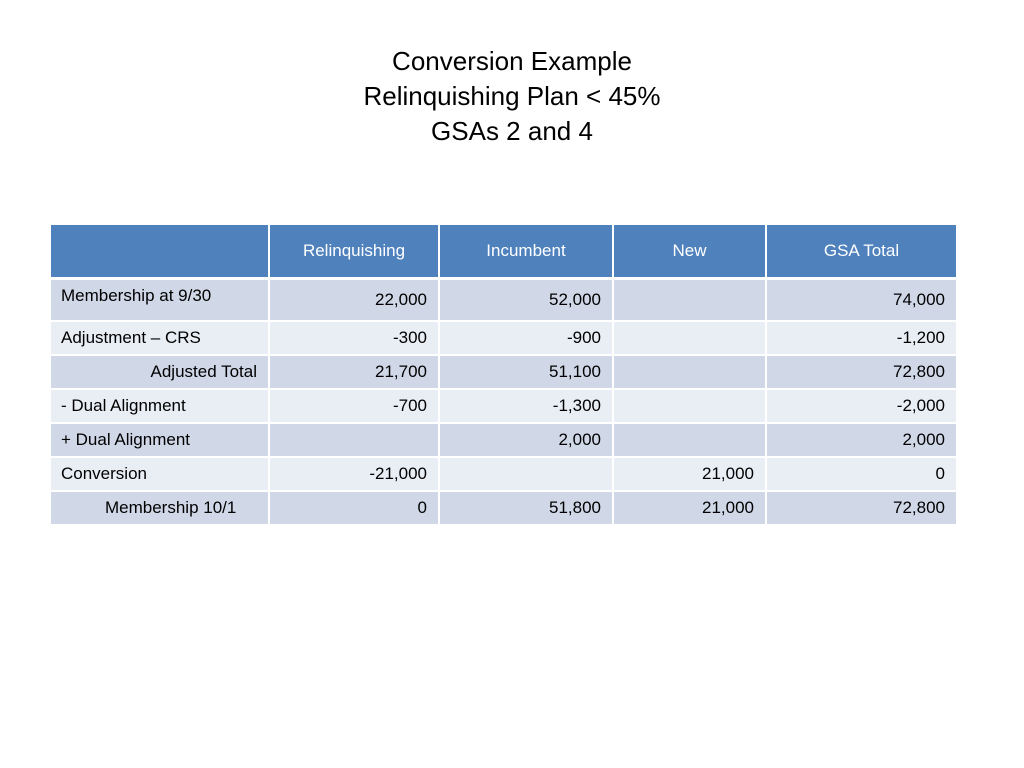 The height and width of the screenshot is (768, 1024). What do you see at coordinates (160, 406) in the screenshot?
I see `row-label: - Dual Alignment` at bounding box center [160, 406].